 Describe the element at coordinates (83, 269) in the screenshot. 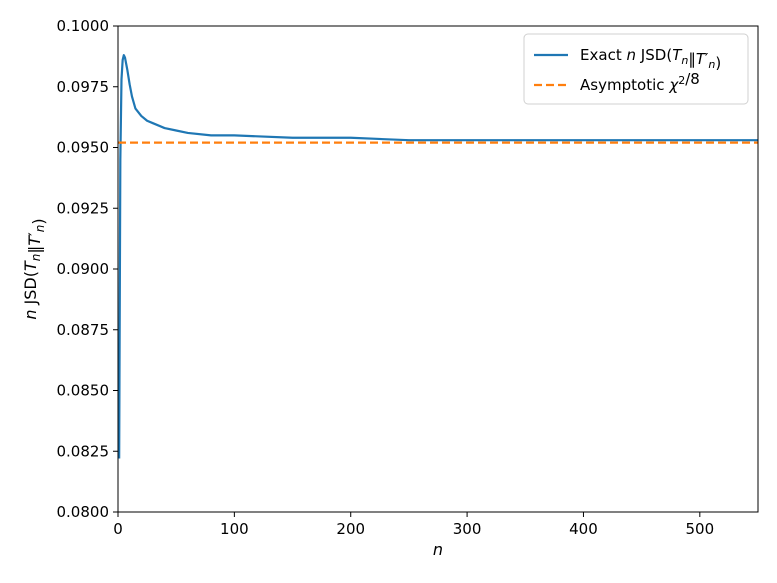

I see `y-tick-label: 0.0900` at that location.